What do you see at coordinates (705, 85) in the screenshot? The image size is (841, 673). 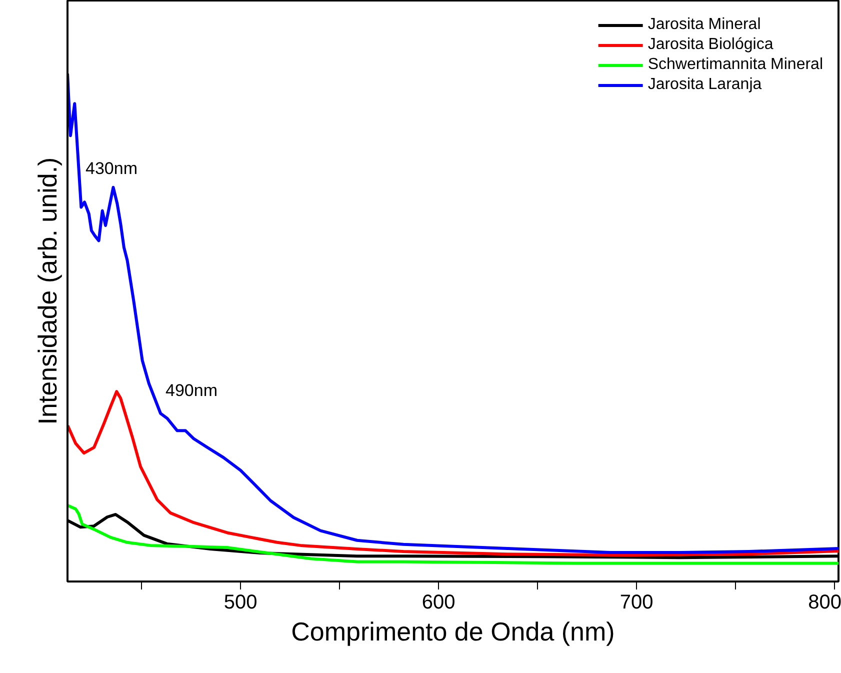 I see `legend-label: Jarosita Laranja` at bounding box center [705, 85].